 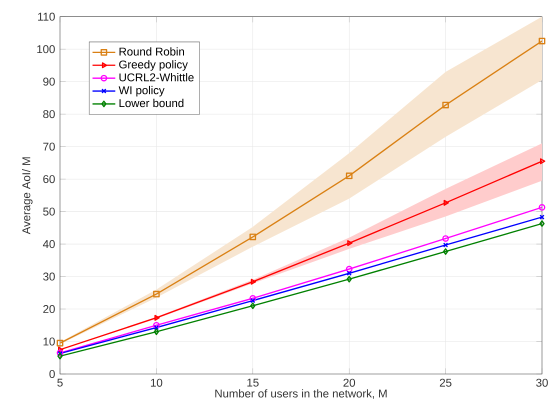 What do you see at coordinates (46, 49) in the screenshot?
I see `y-tick-label: 100` at bounding box center [46, 49].